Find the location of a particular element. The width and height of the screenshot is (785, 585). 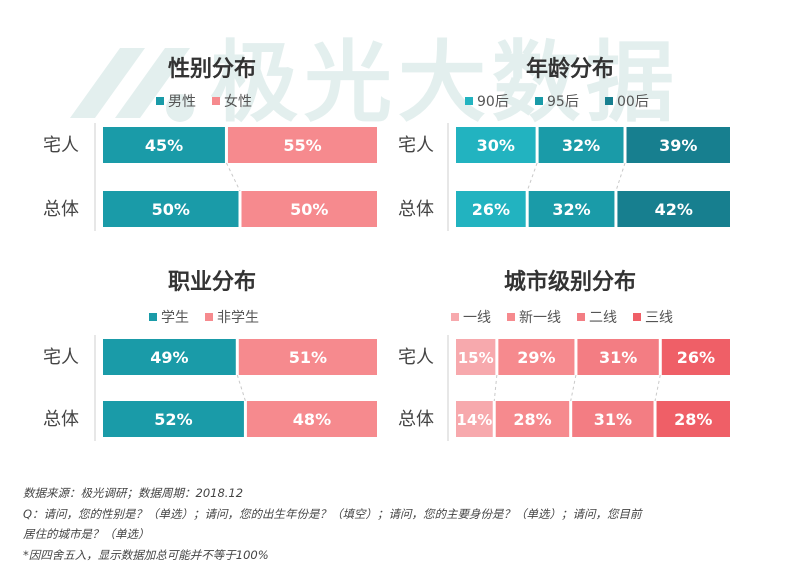

legend-item: 二线 is located at coordinates (603, 318).